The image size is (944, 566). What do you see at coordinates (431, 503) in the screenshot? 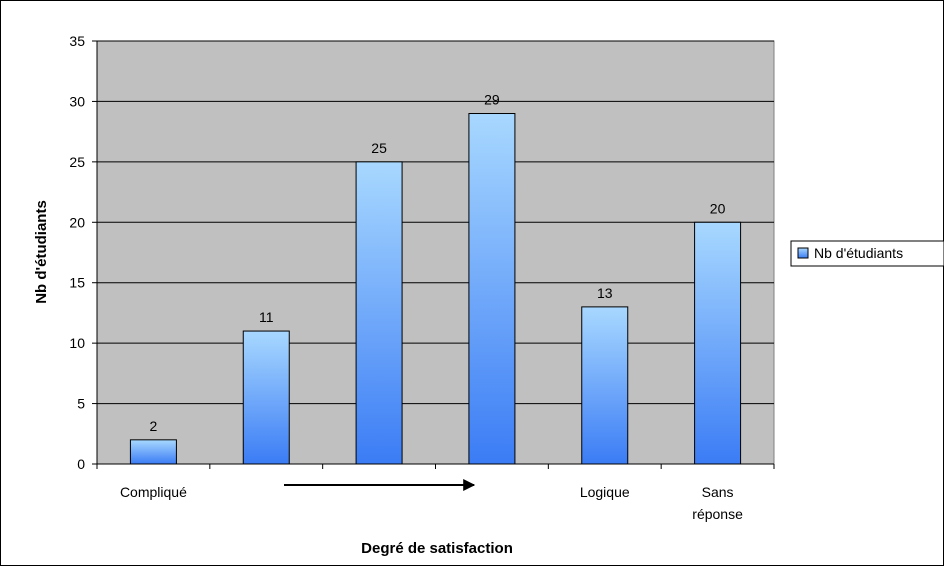
I see `category-labels: Compliqué Logique Sans réponse` at bounding box center [431, 503].